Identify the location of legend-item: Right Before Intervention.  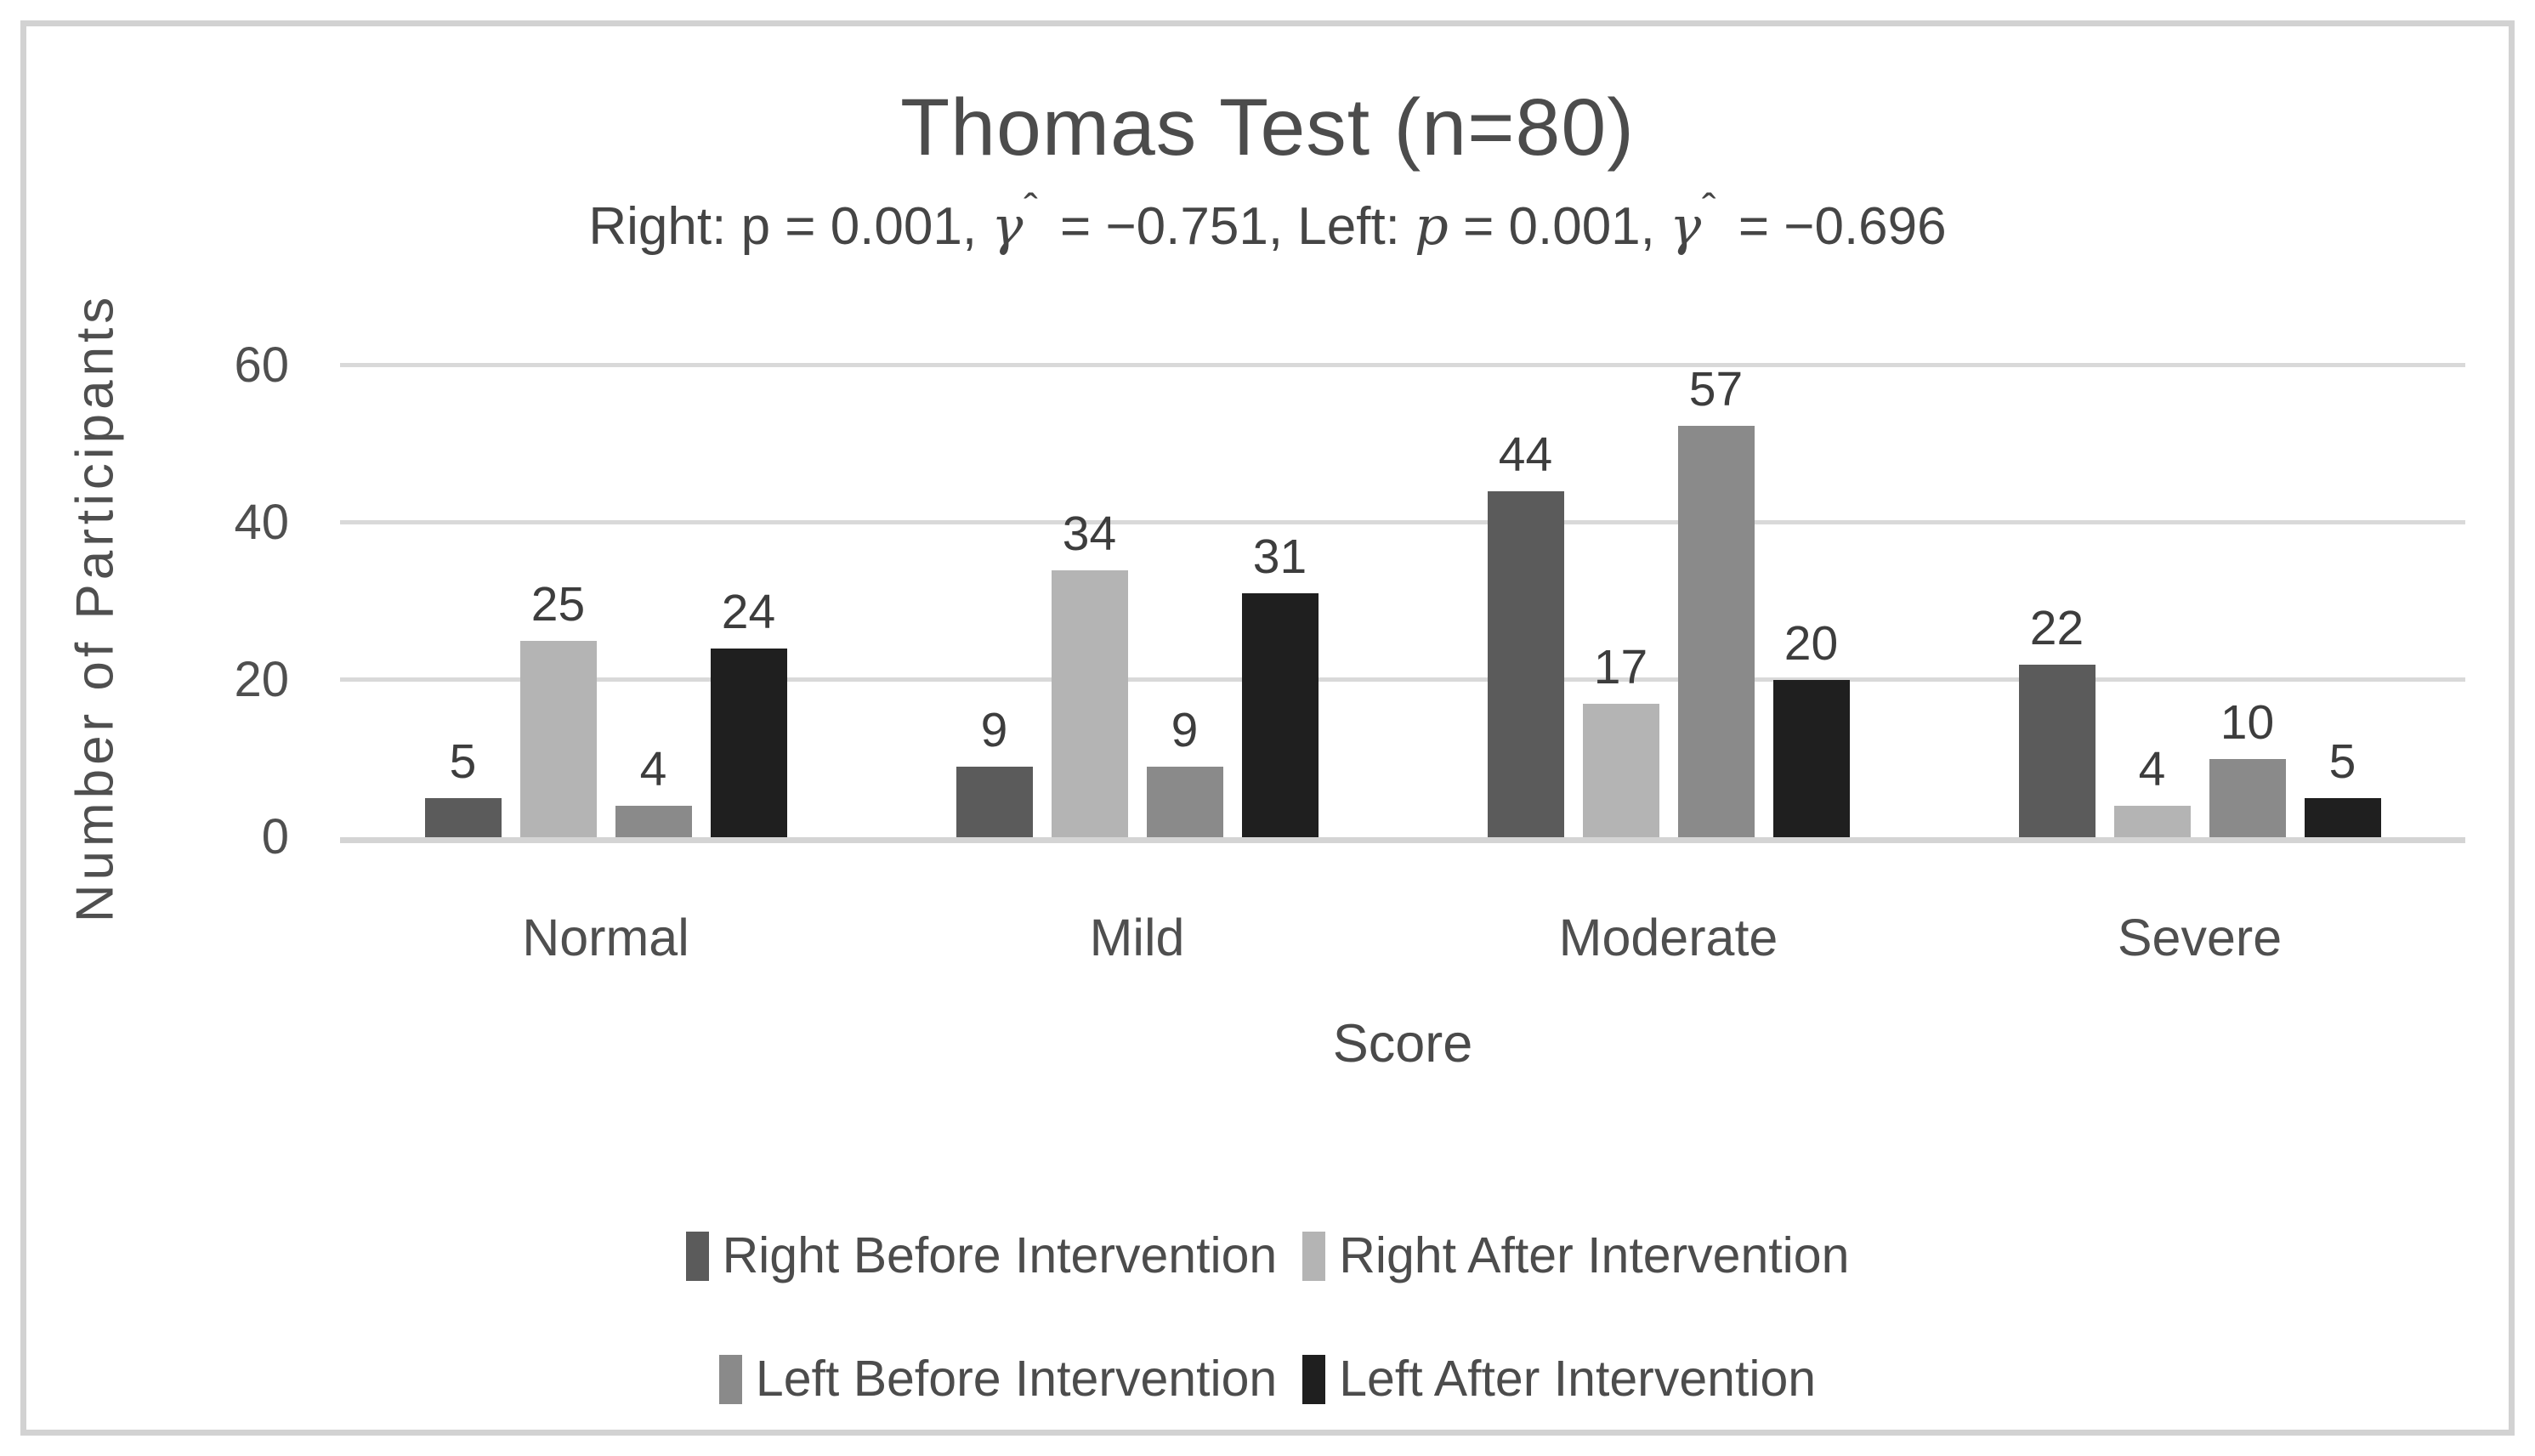
(982, 1255).